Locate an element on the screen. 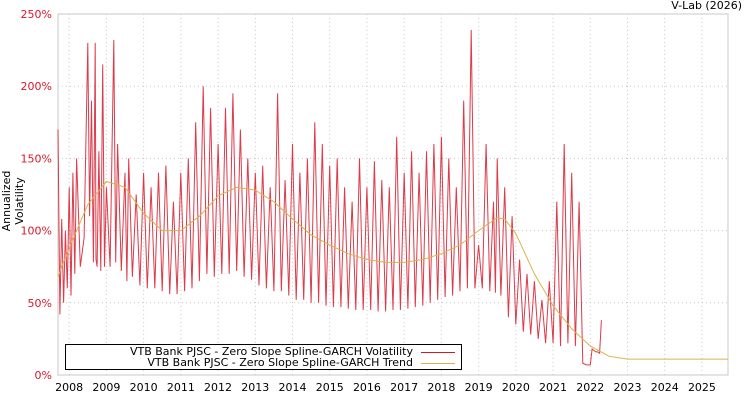 The image size is (750, 400). x-tick-label: 2023 is located at coordinates (628, 387).